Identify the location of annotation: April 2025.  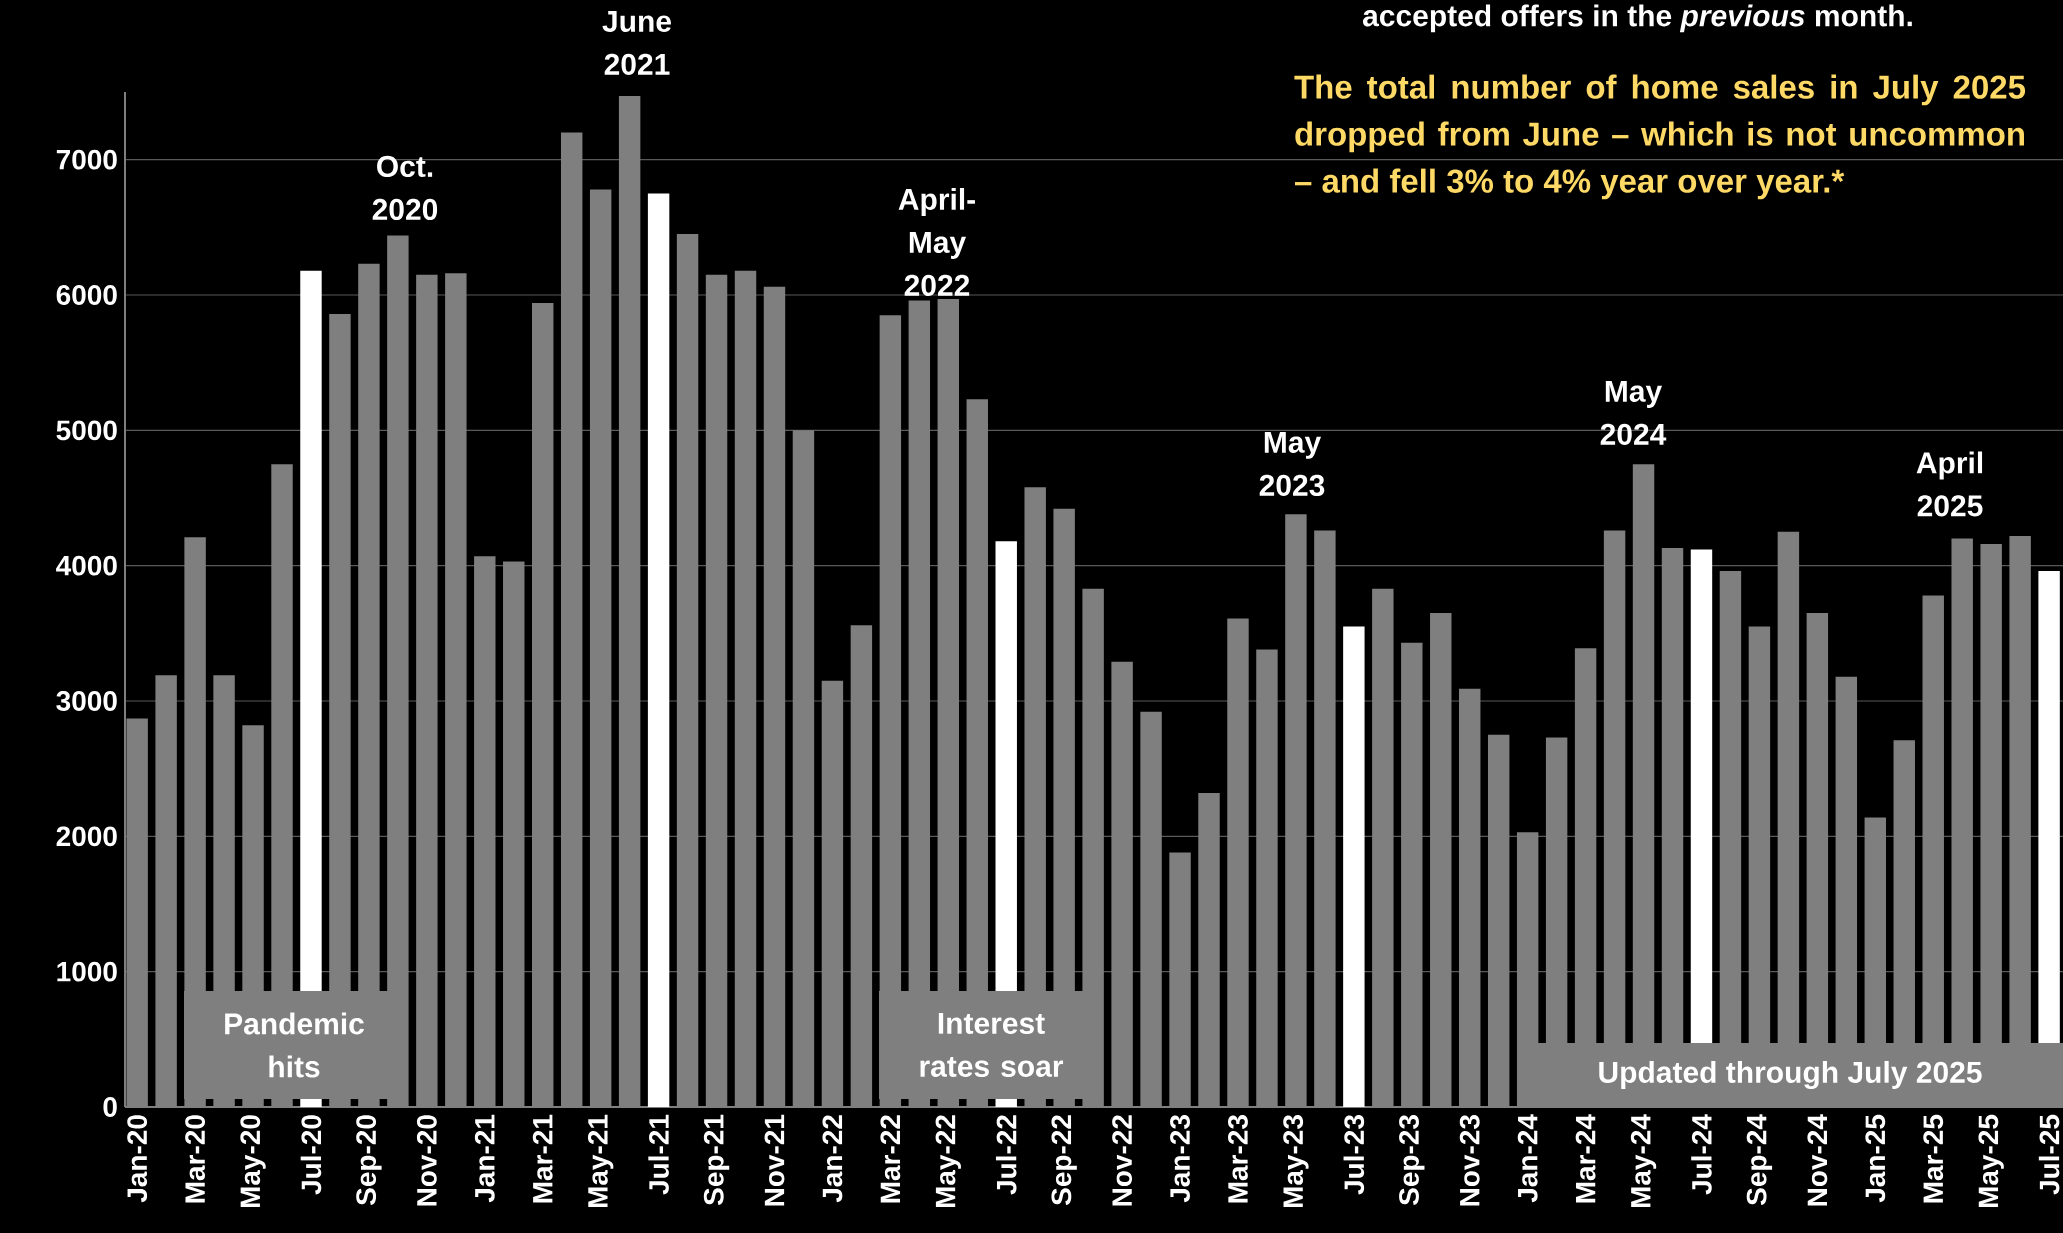
(1949, 484).